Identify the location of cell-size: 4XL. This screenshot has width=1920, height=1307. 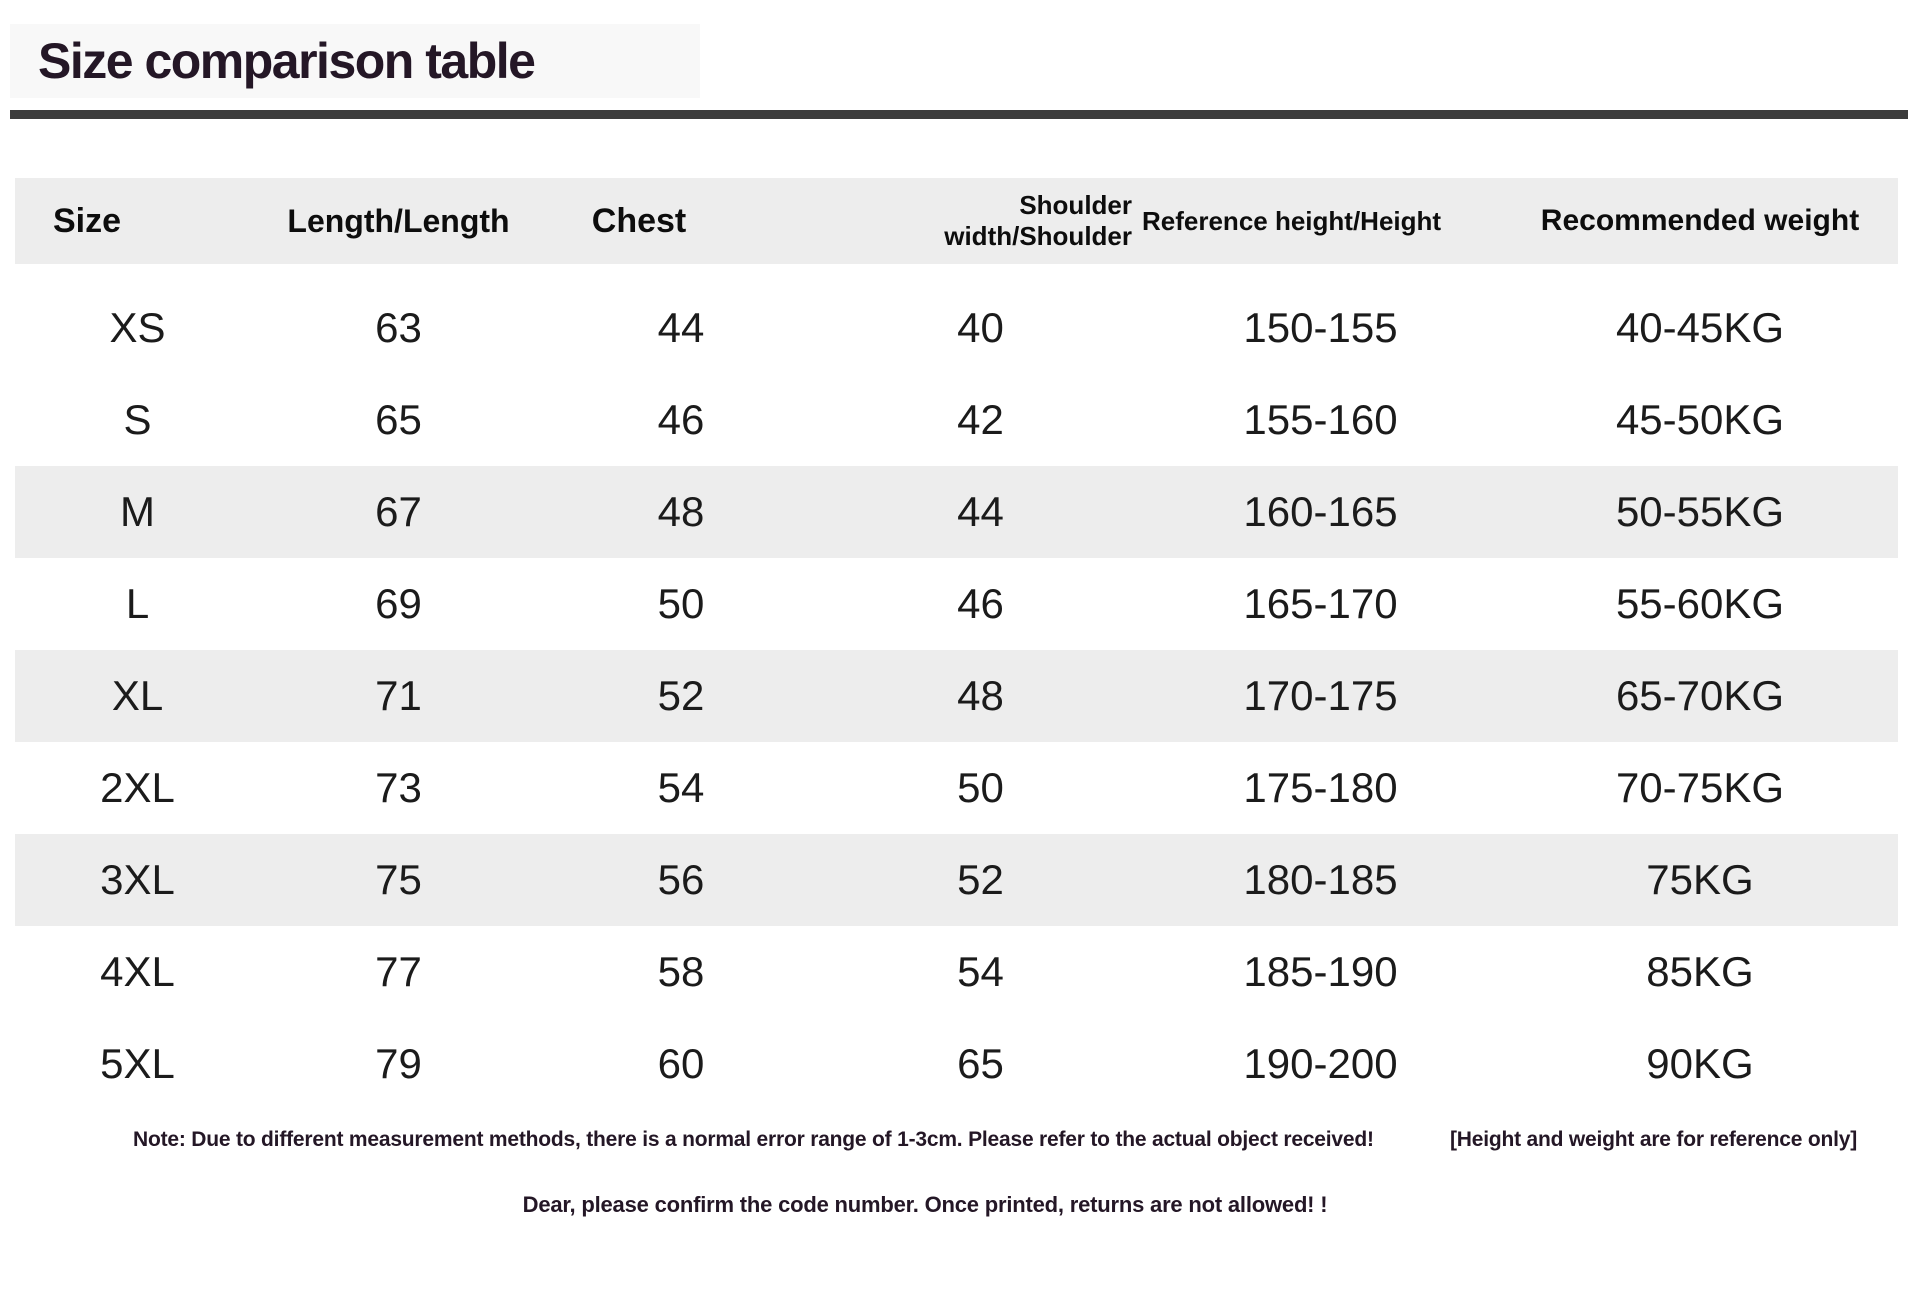
(137, 971).